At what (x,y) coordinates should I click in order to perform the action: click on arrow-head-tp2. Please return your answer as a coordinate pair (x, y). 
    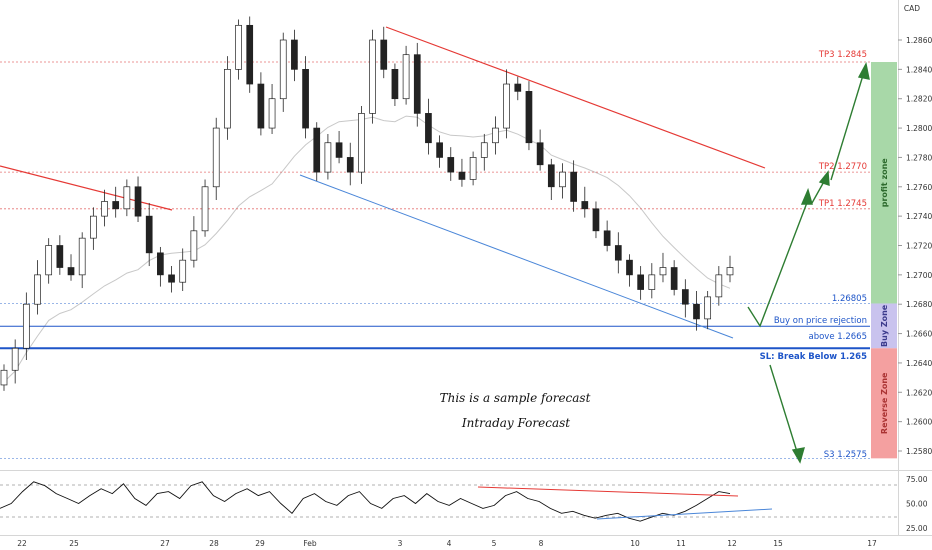
    Looking at the image, I should click on (824, 178).